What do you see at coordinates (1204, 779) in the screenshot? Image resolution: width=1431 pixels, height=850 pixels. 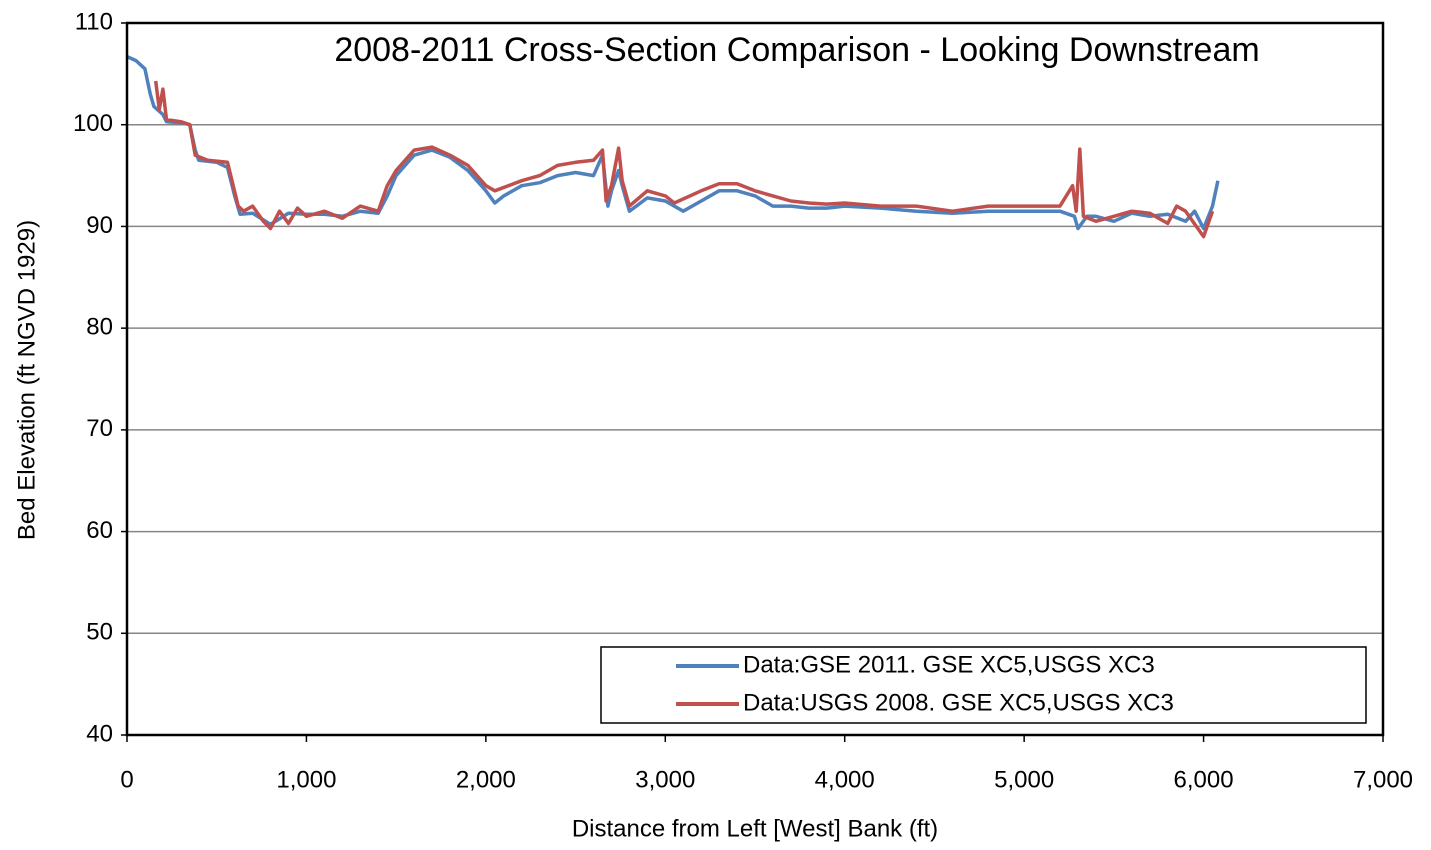 I see `x-tick-label: 6,000` at bounding box center [1204, 779].